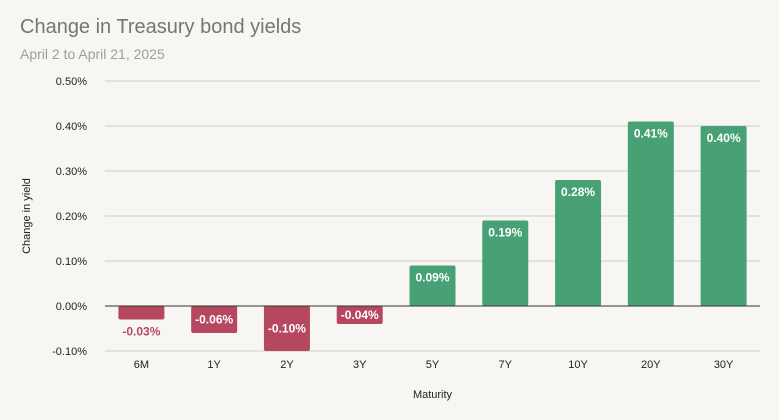 This screenshot has width=779, height=420. I want to click on x-tick-label: 20Y, so click(651, 365).